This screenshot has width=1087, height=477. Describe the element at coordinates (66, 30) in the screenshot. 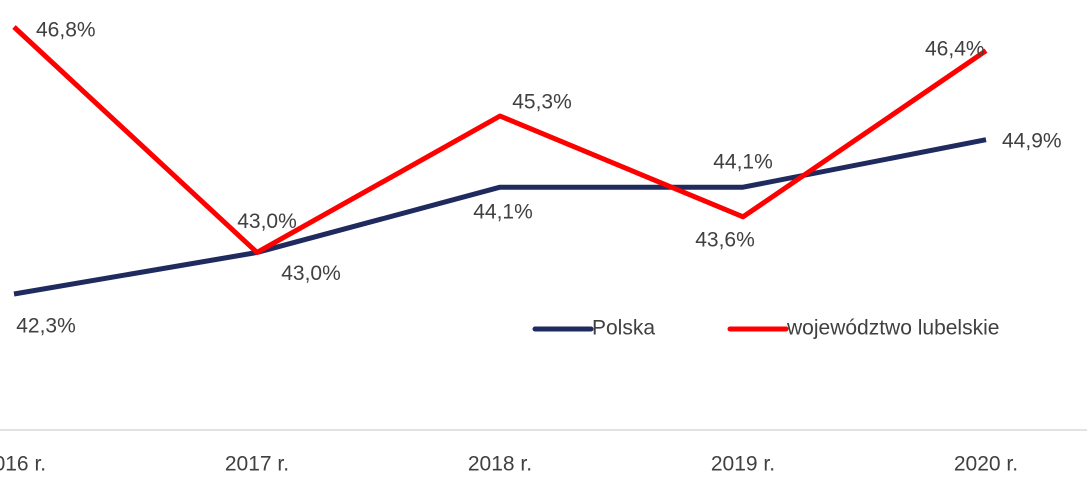

I see `data-label: 46,8%` at that location.